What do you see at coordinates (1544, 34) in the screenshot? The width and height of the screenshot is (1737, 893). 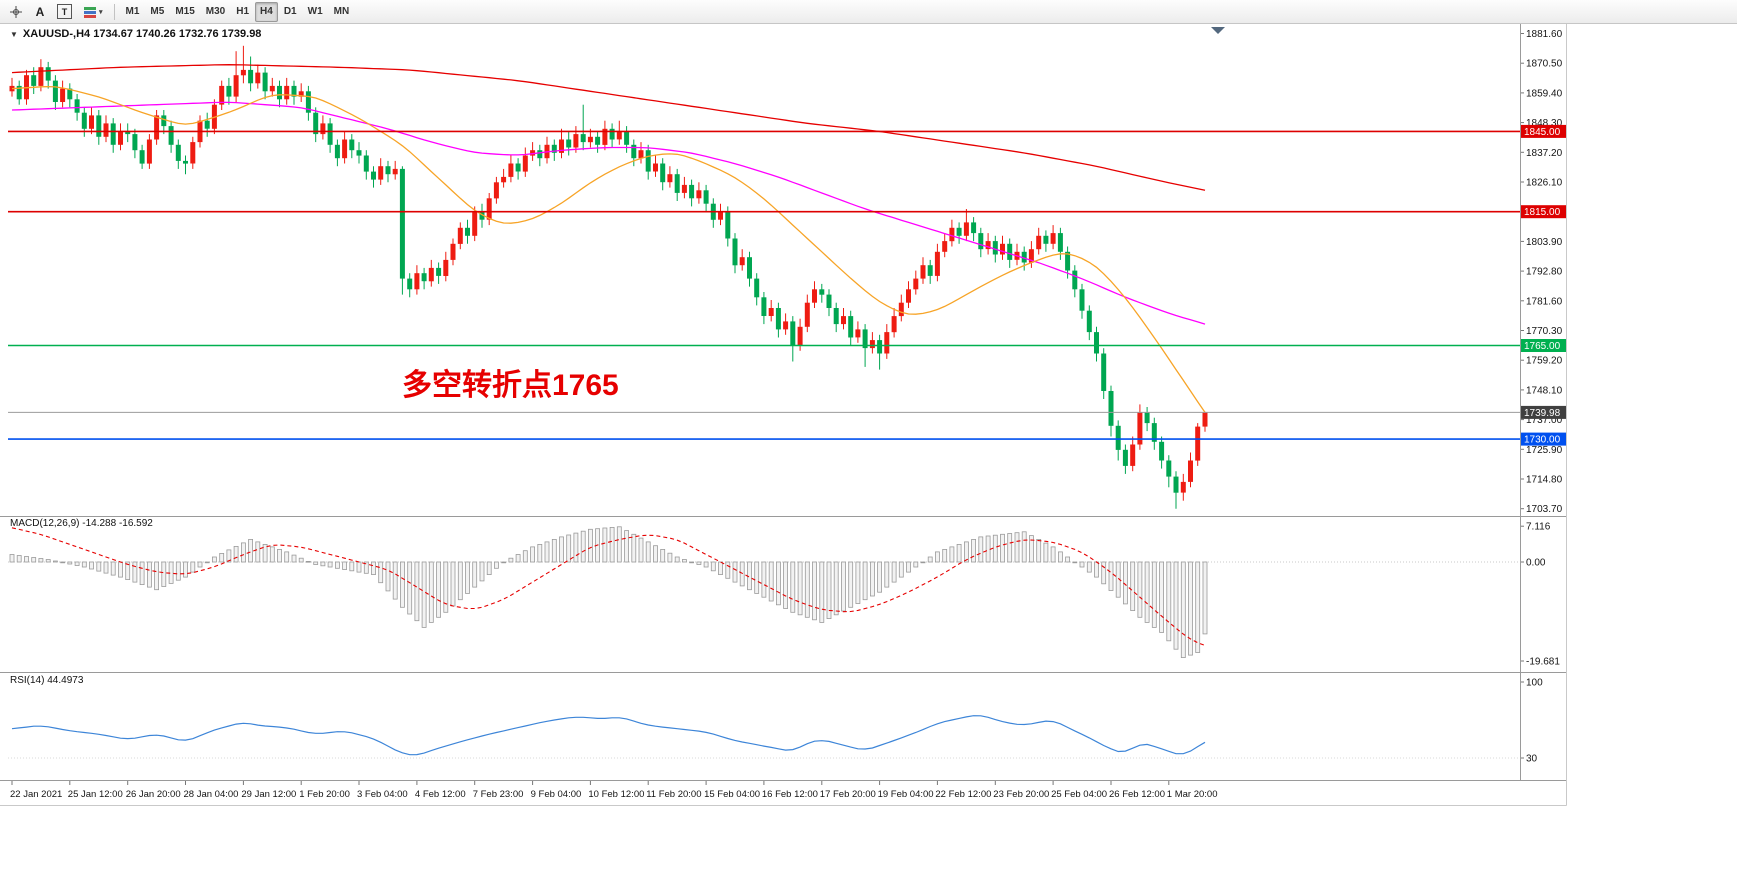 I see `price-axis-label: 1881.60` at bounding box center [1544, 34].